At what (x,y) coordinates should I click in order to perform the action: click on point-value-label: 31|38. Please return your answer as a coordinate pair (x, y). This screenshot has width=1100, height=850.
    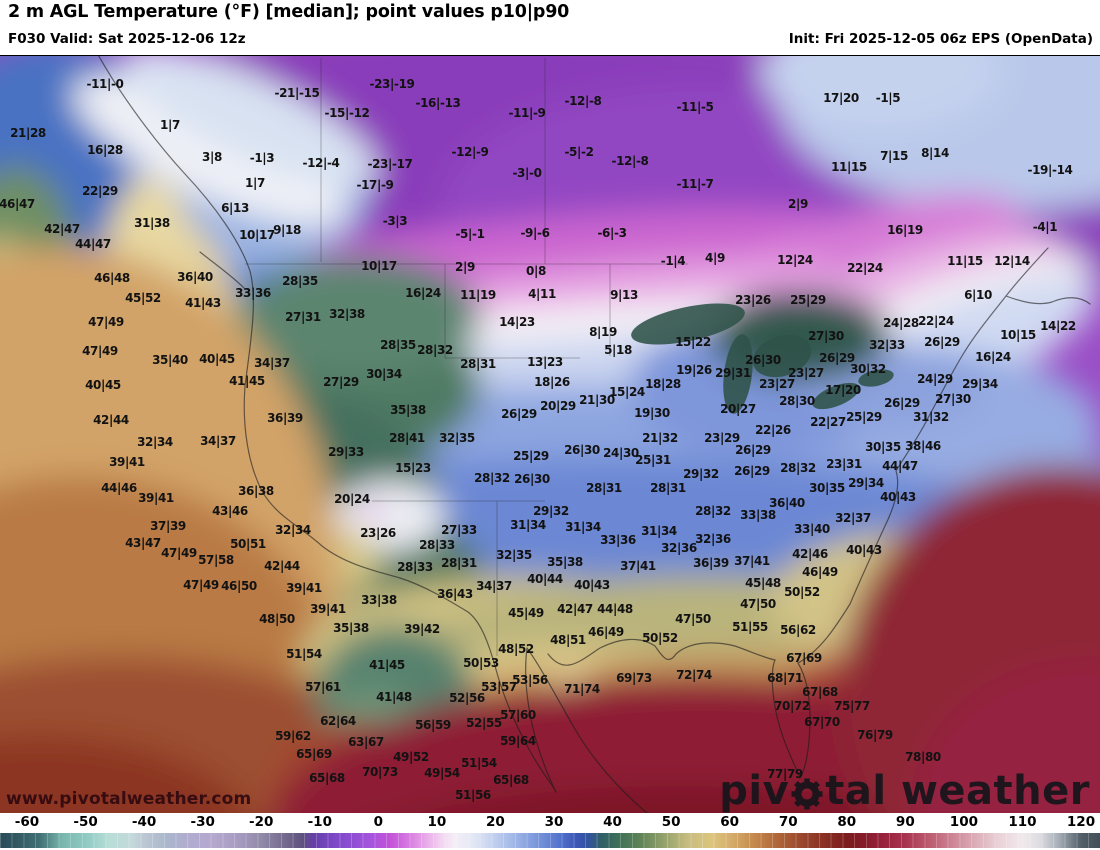
    Looking at the image, I should click on (152, 223).